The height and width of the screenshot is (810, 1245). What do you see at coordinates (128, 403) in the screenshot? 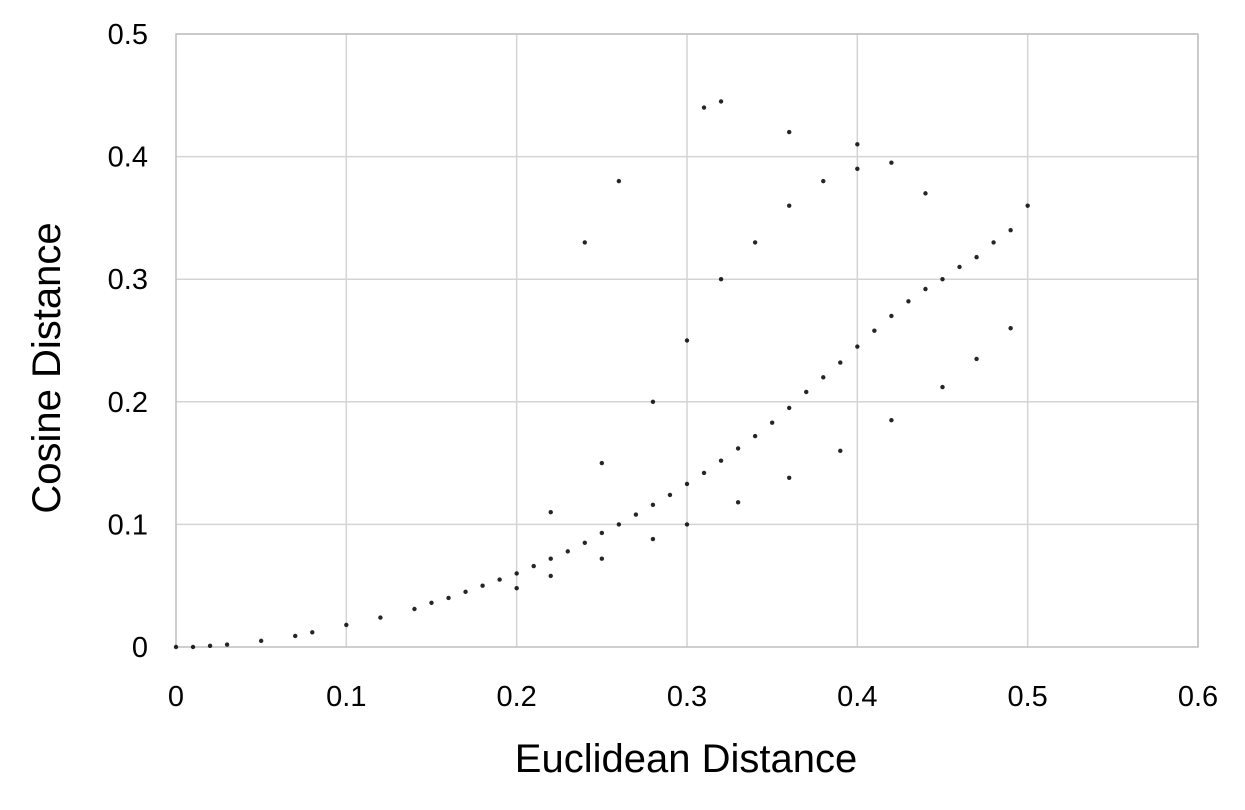
I see `y-tick-label: 0.2` at bounding box center [128, 403].